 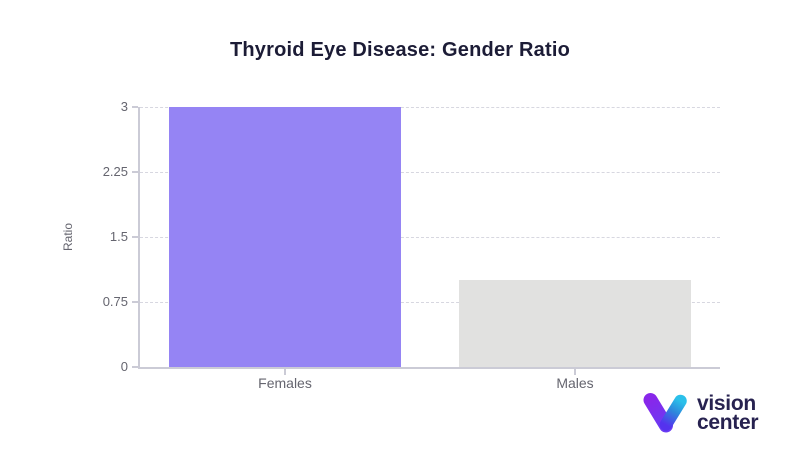 I want to click on x-tick-label-females: Females, so click(x=285, y=383).